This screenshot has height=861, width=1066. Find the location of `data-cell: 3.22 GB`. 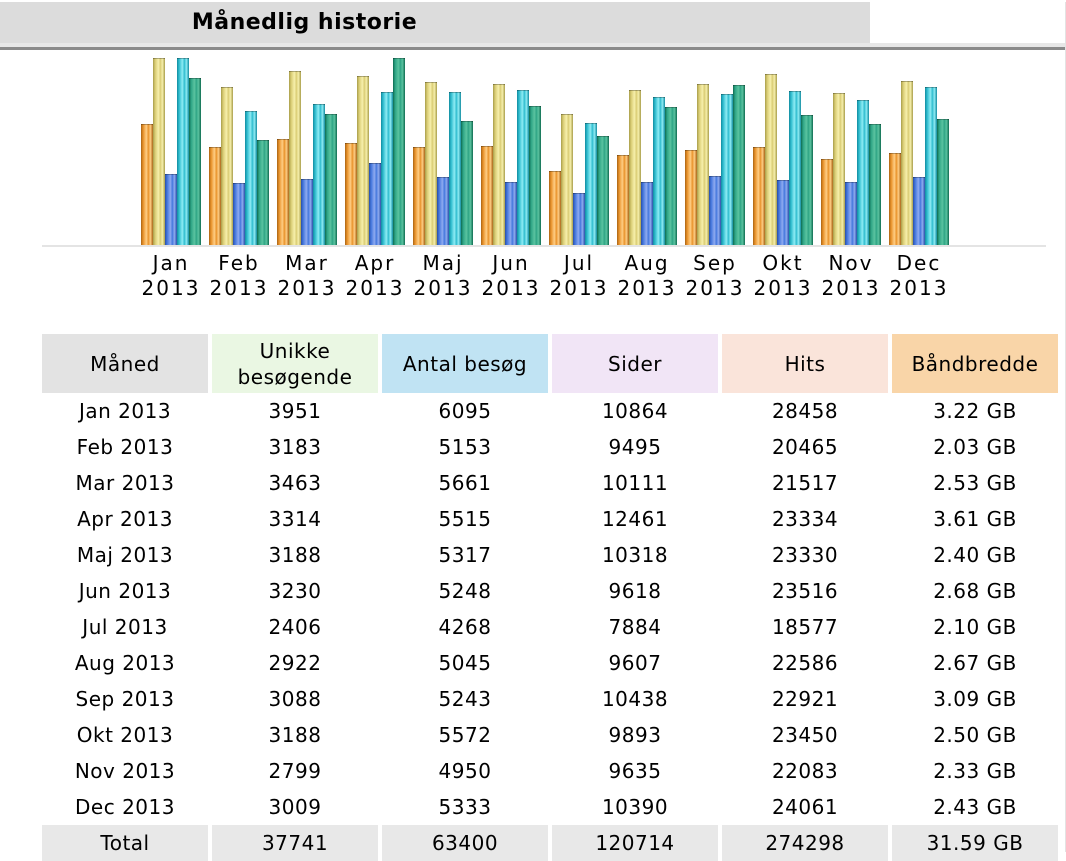

data-cell: 3.22 GB is located at coordinates (975, 411).